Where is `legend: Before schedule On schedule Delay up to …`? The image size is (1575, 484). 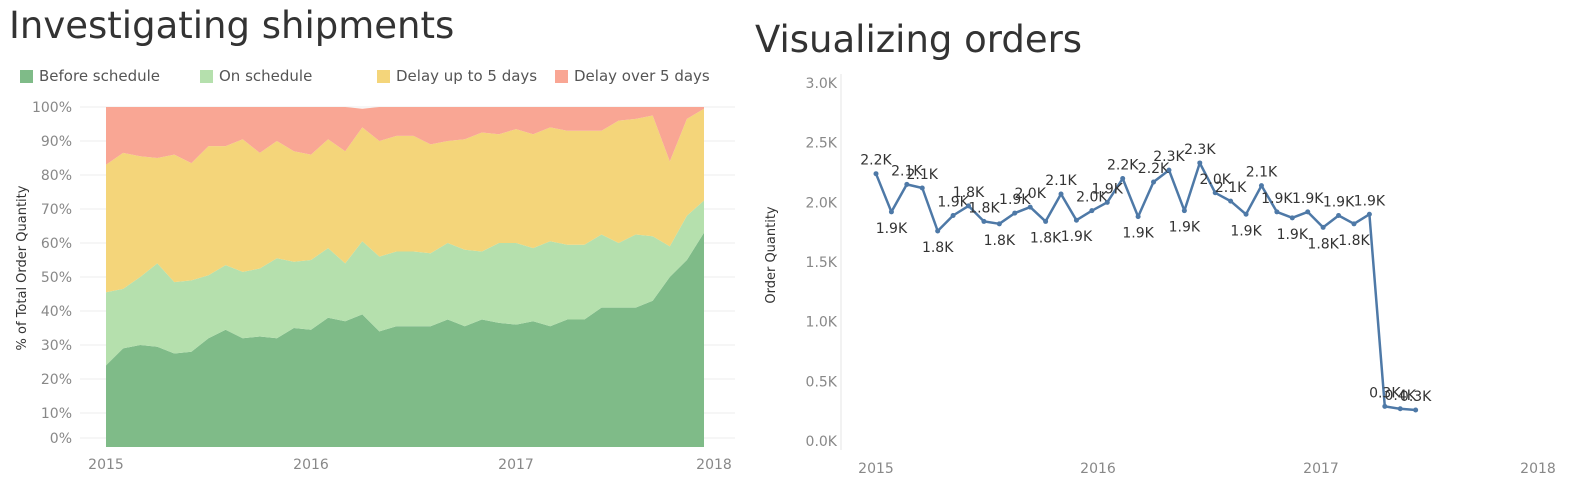 legend: Before schedule On schedule Delay up to … is located at coordinates (380, 79).